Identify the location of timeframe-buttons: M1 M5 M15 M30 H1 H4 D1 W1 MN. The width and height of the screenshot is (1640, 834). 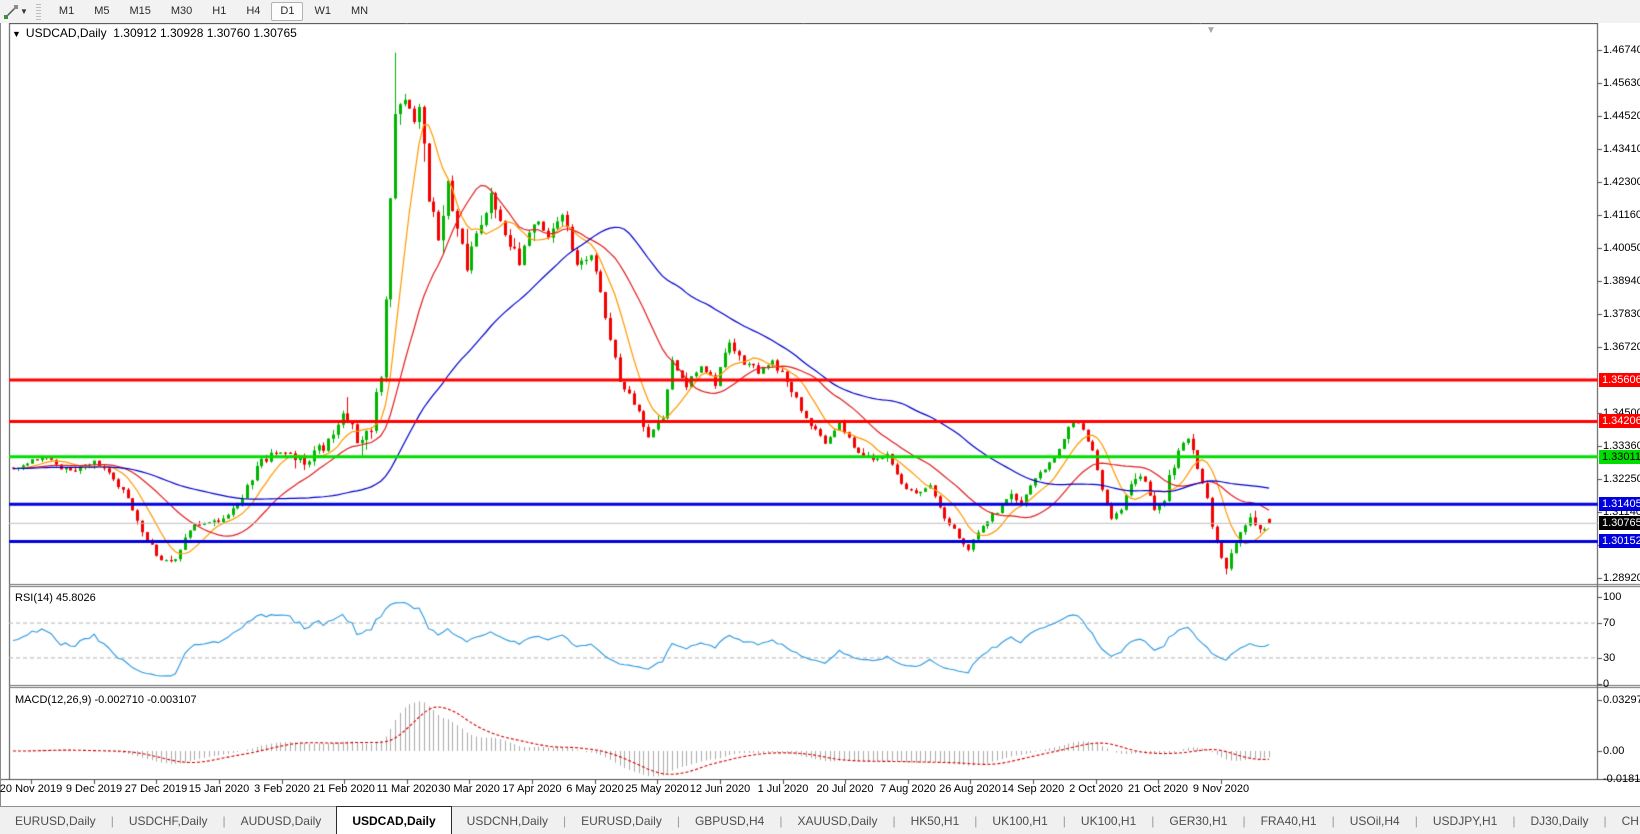
(213, 11).